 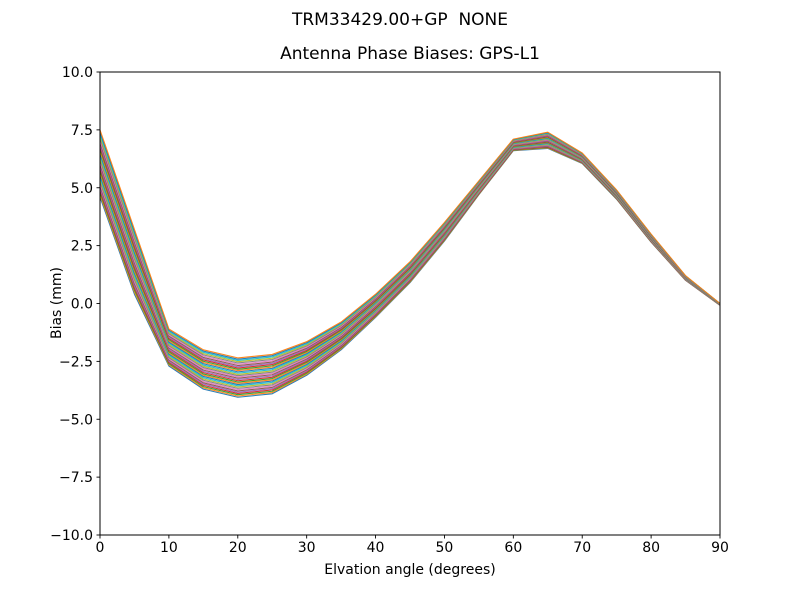 I want to click on x-tick-label: 10, so click(x=169, y=548).